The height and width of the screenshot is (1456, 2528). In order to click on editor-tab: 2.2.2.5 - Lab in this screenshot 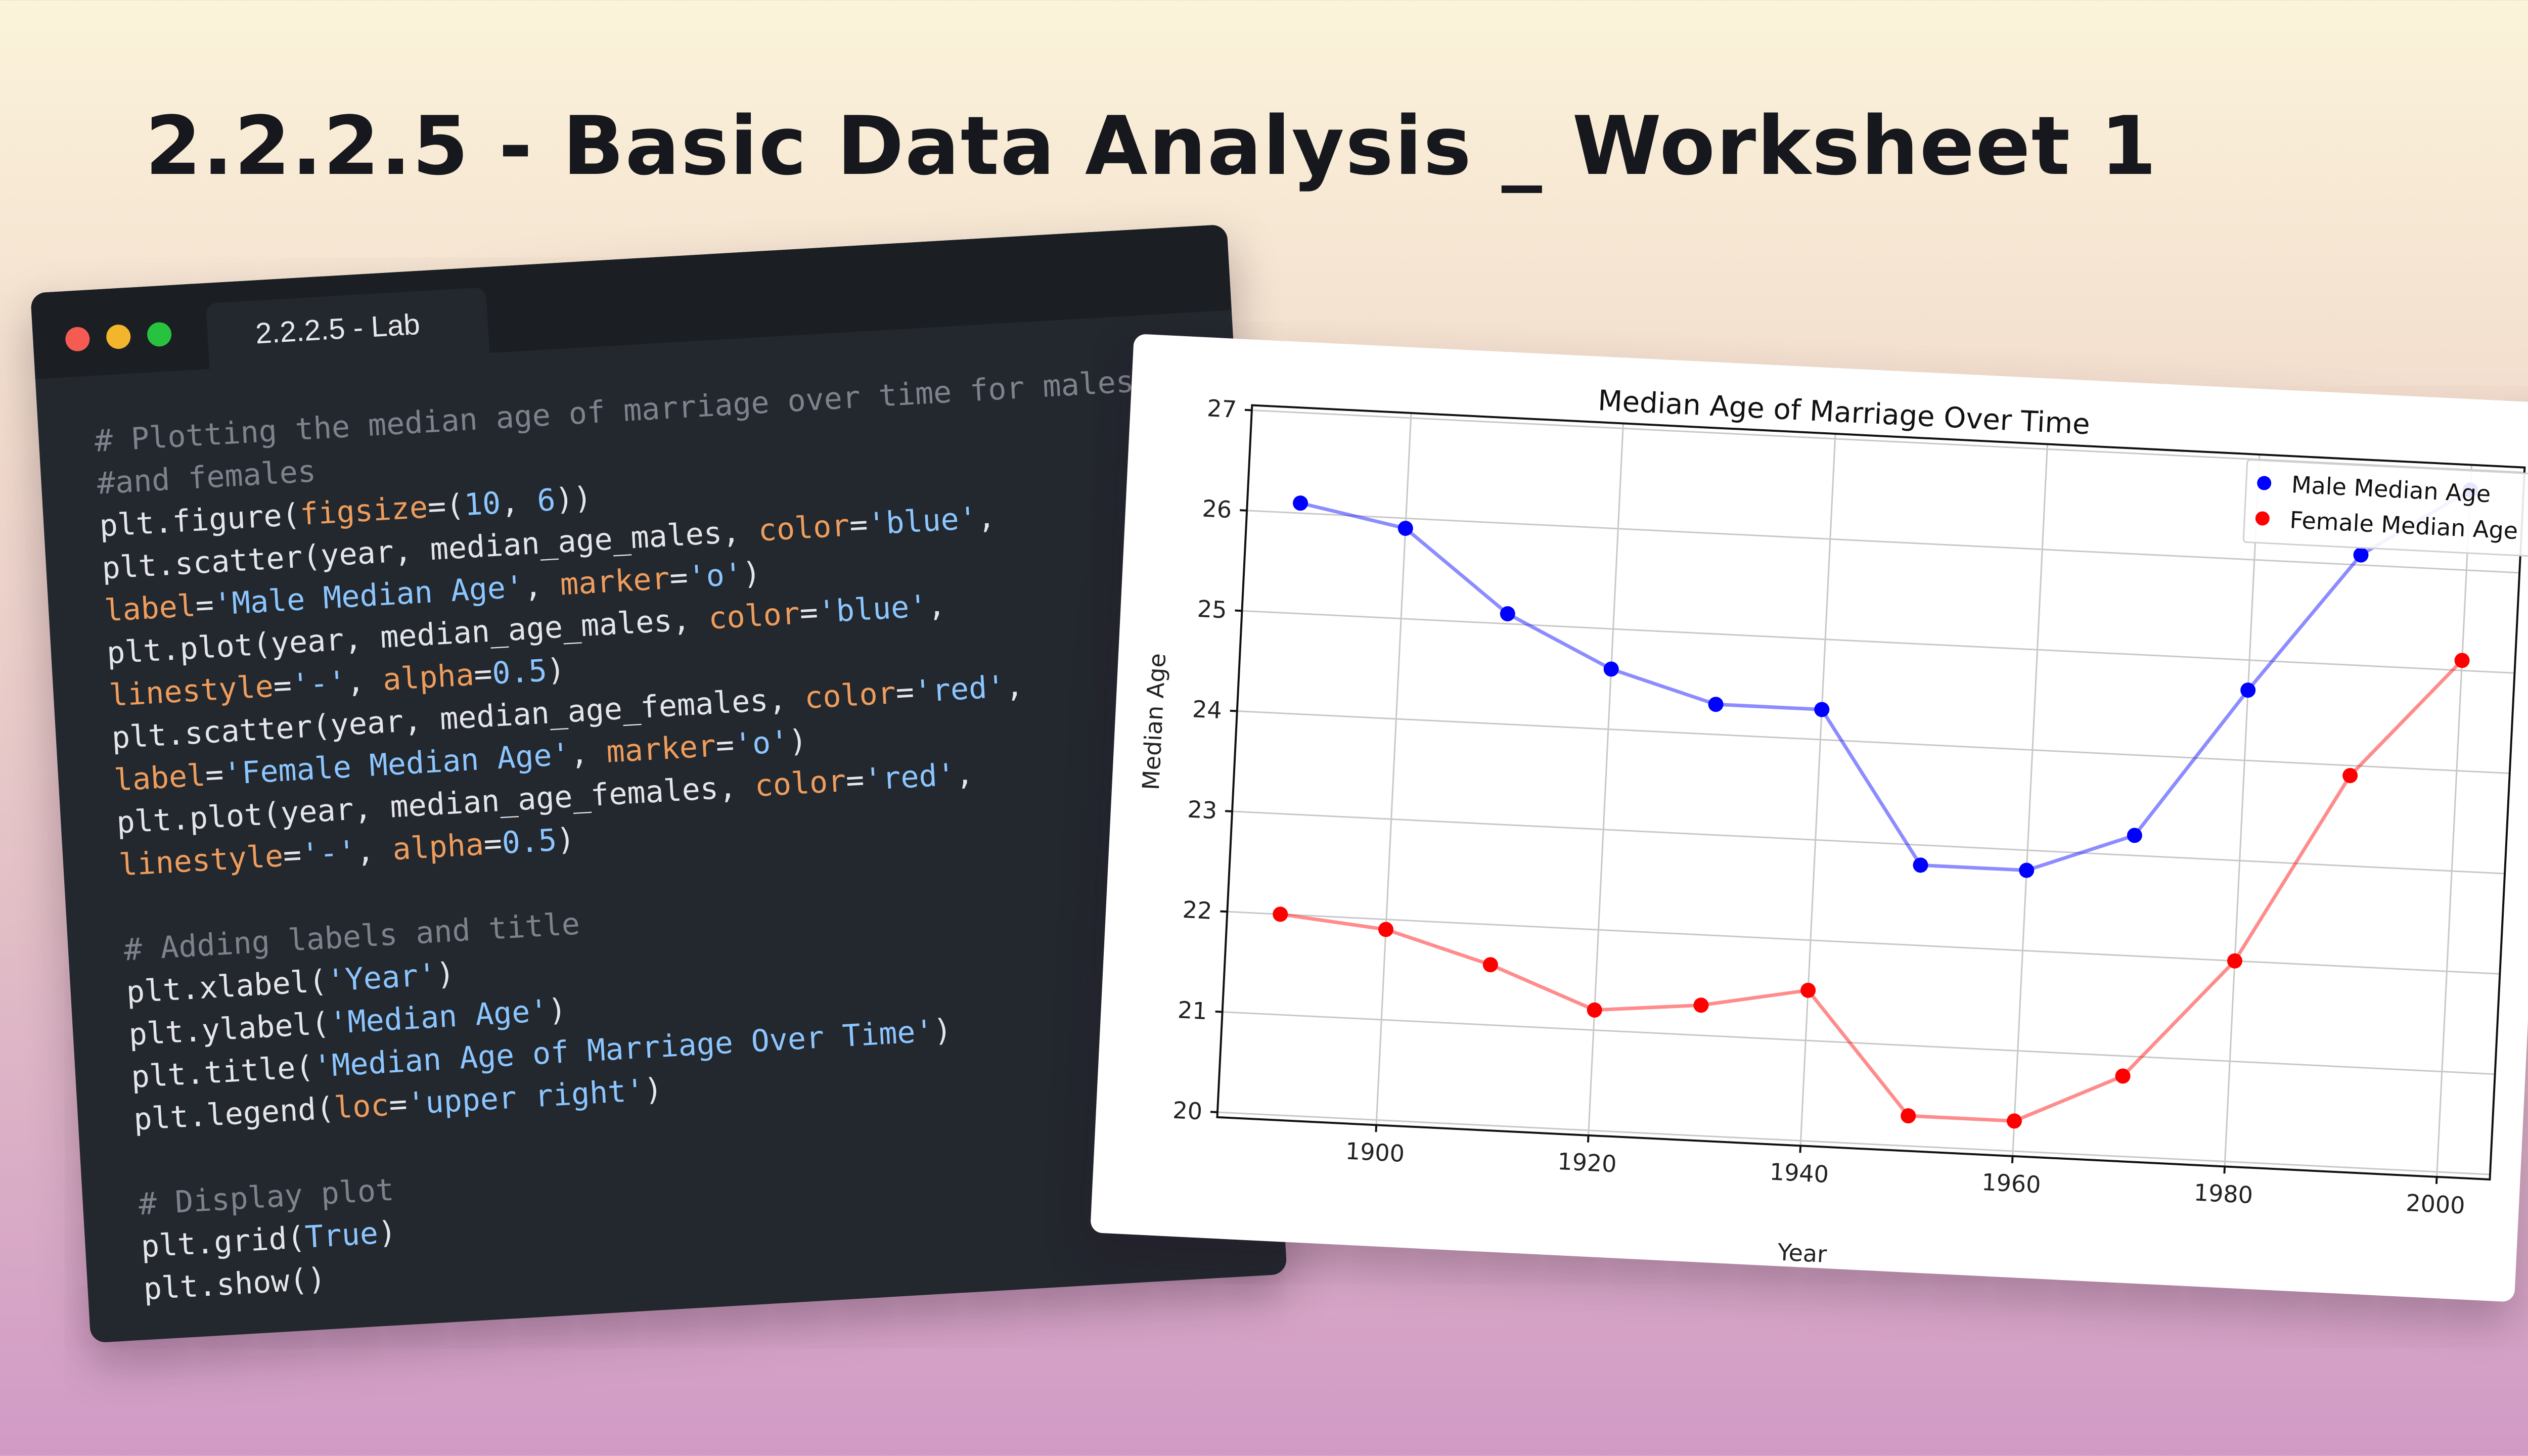, I will do `click(348, 328)`.